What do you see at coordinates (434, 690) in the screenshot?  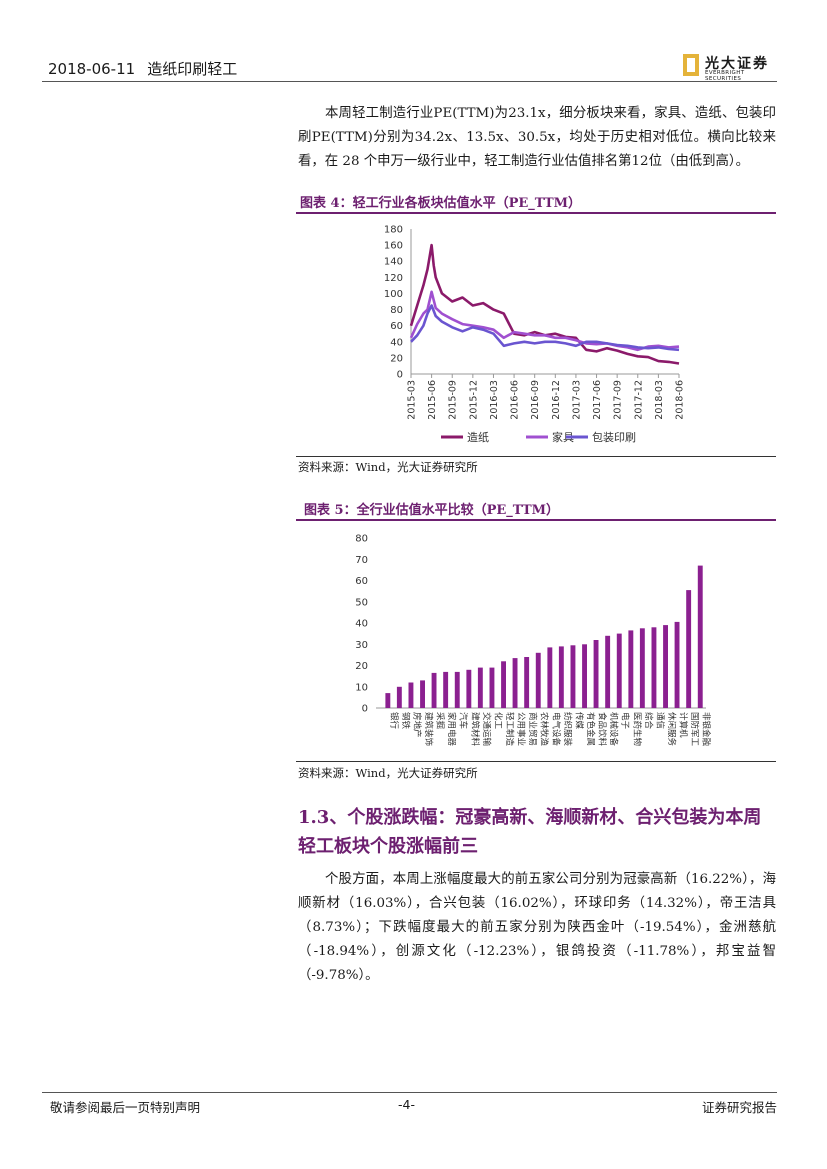 I see `bar-采掘` at bounding box center [434, 690].